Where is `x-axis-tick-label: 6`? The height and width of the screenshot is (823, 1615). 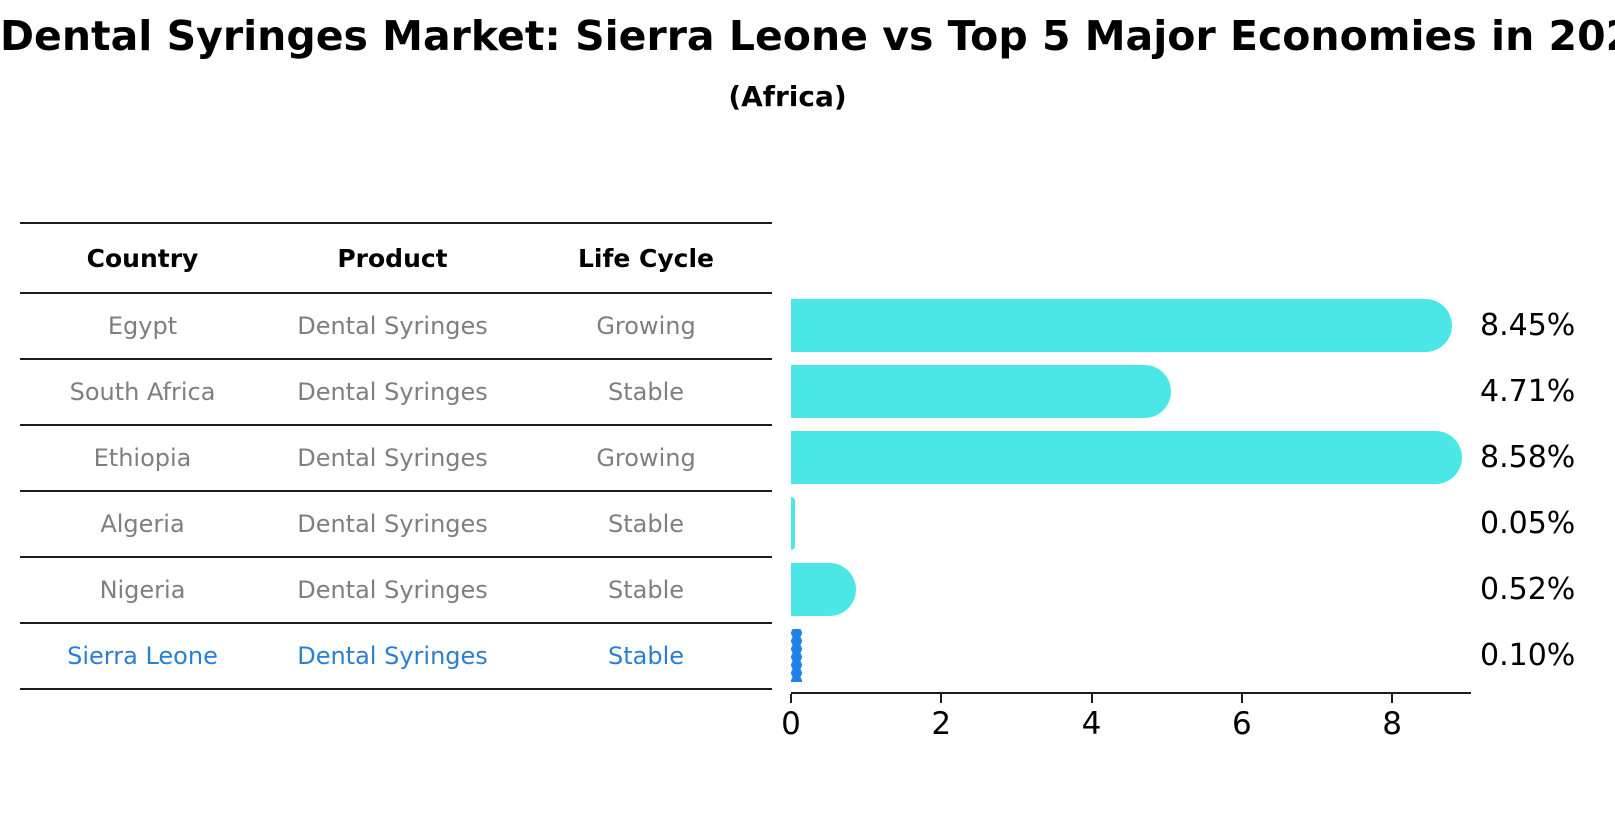
x-axis-tick-label: 6 is located at coordinates (1241, 724).